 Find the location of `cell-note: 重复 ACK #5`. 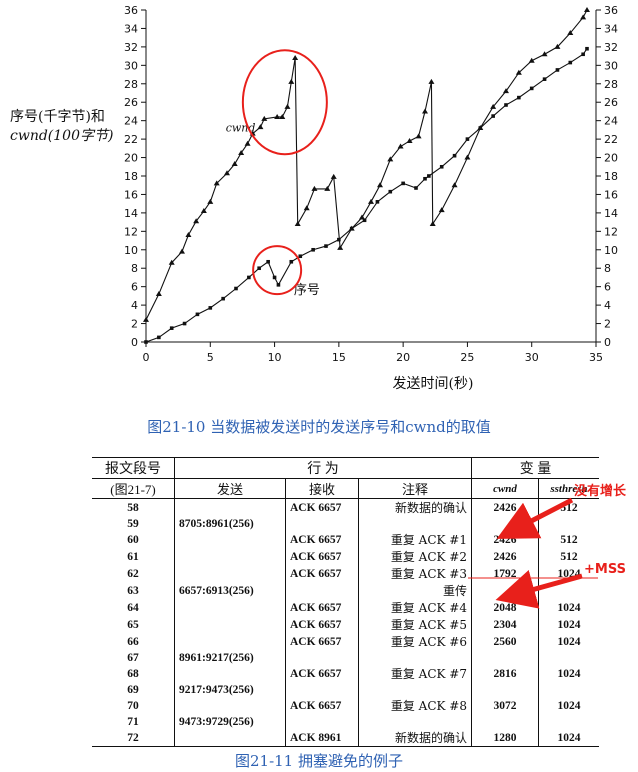

cell-note: 重复 ACK #5 is located at coordinates (415, 624).